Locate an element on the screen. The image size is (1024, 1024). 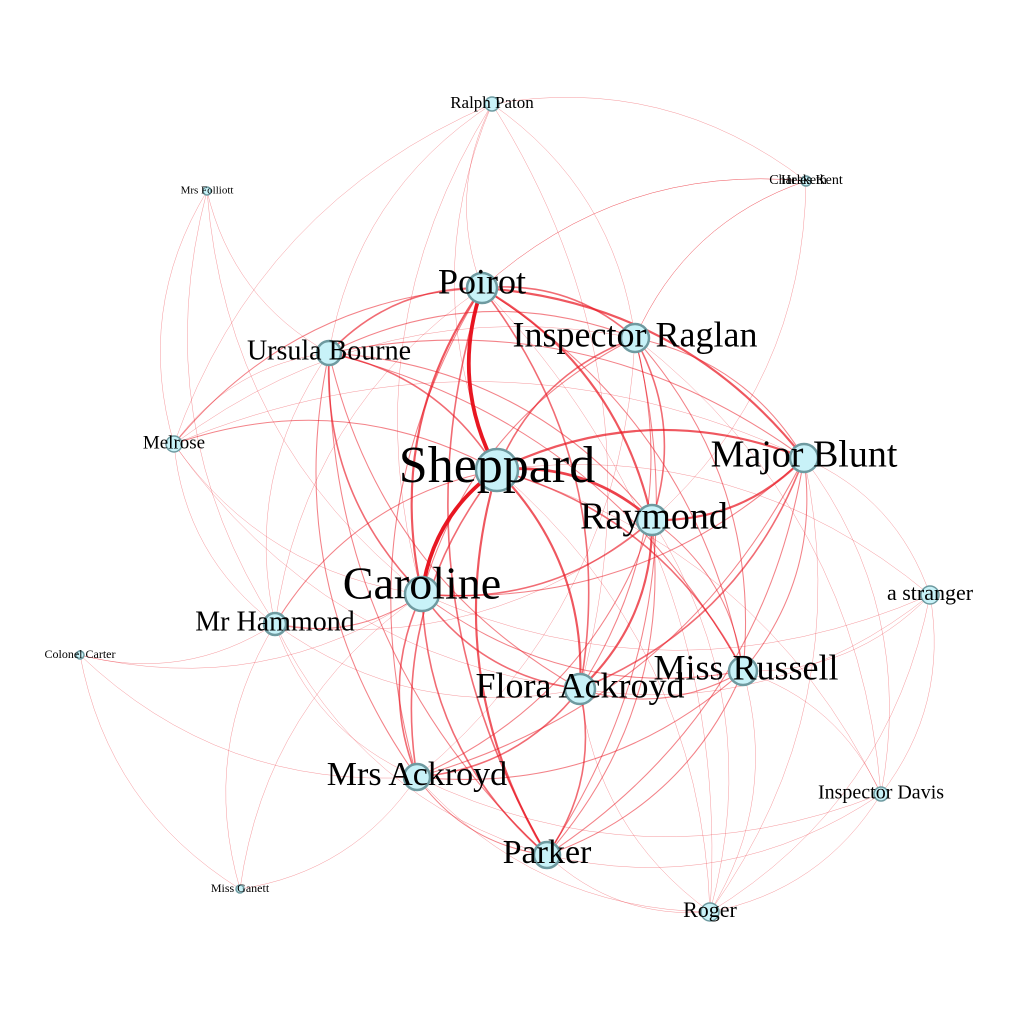
node-hammond is located at coordinates (275, 624).